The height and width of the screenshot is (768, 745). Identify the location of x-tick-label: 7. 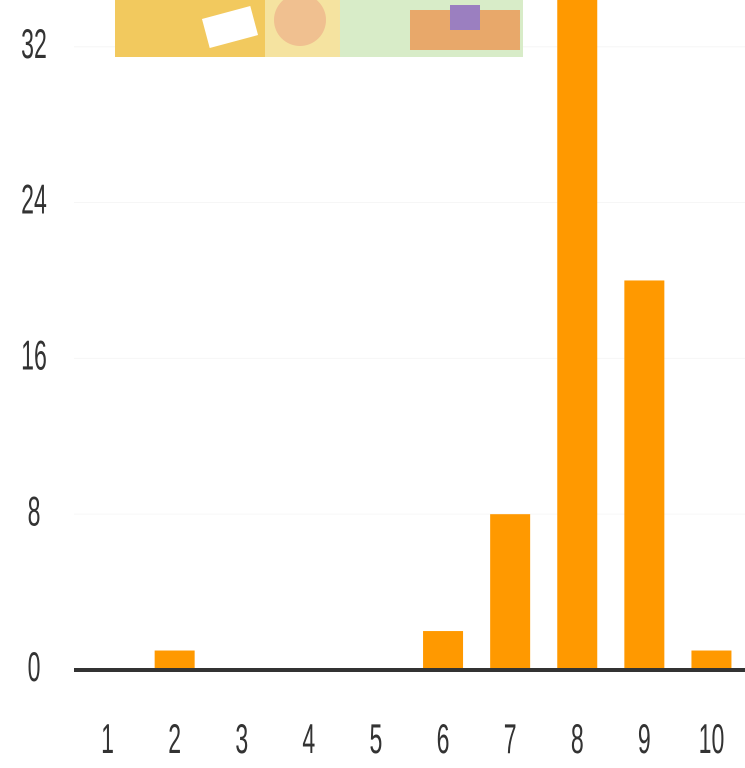
(510, 739).